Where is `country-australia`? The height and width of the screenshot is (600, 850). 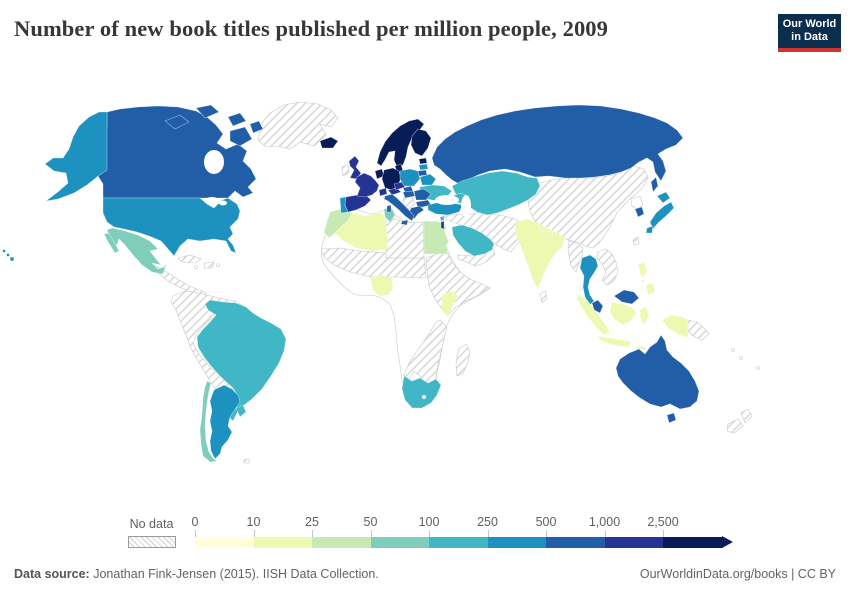 country-australia is located at coordinates (657, 372).